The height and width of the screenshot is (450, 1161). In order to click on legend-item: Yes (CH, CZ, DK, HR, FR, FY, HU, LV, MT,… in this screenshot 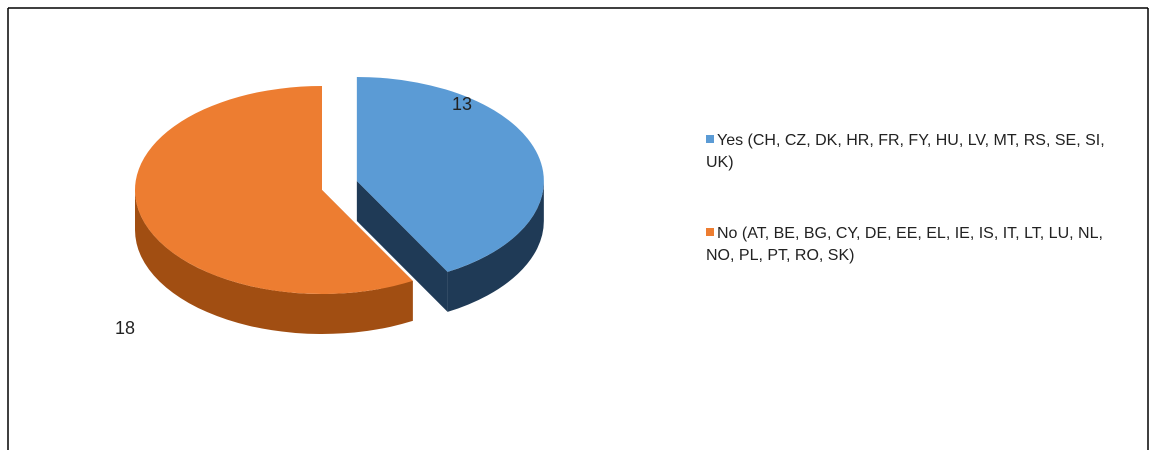, I will do `click(911, 152)`.